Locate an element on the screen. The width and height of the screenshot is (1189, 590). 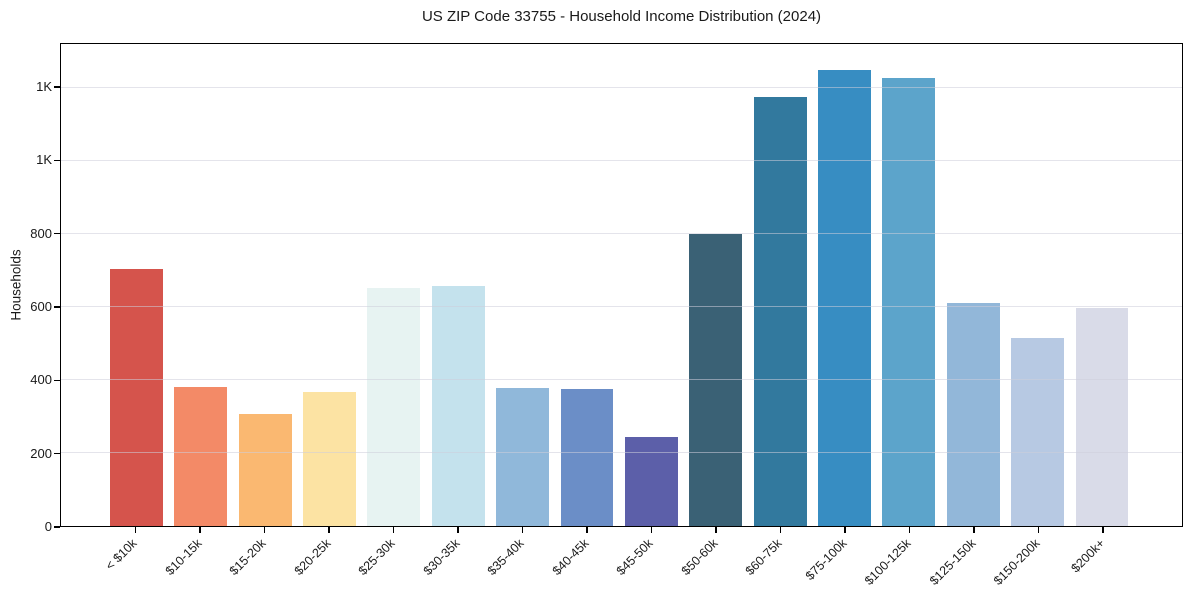
y-axis-label: Households is located at coordinates (16, 285).